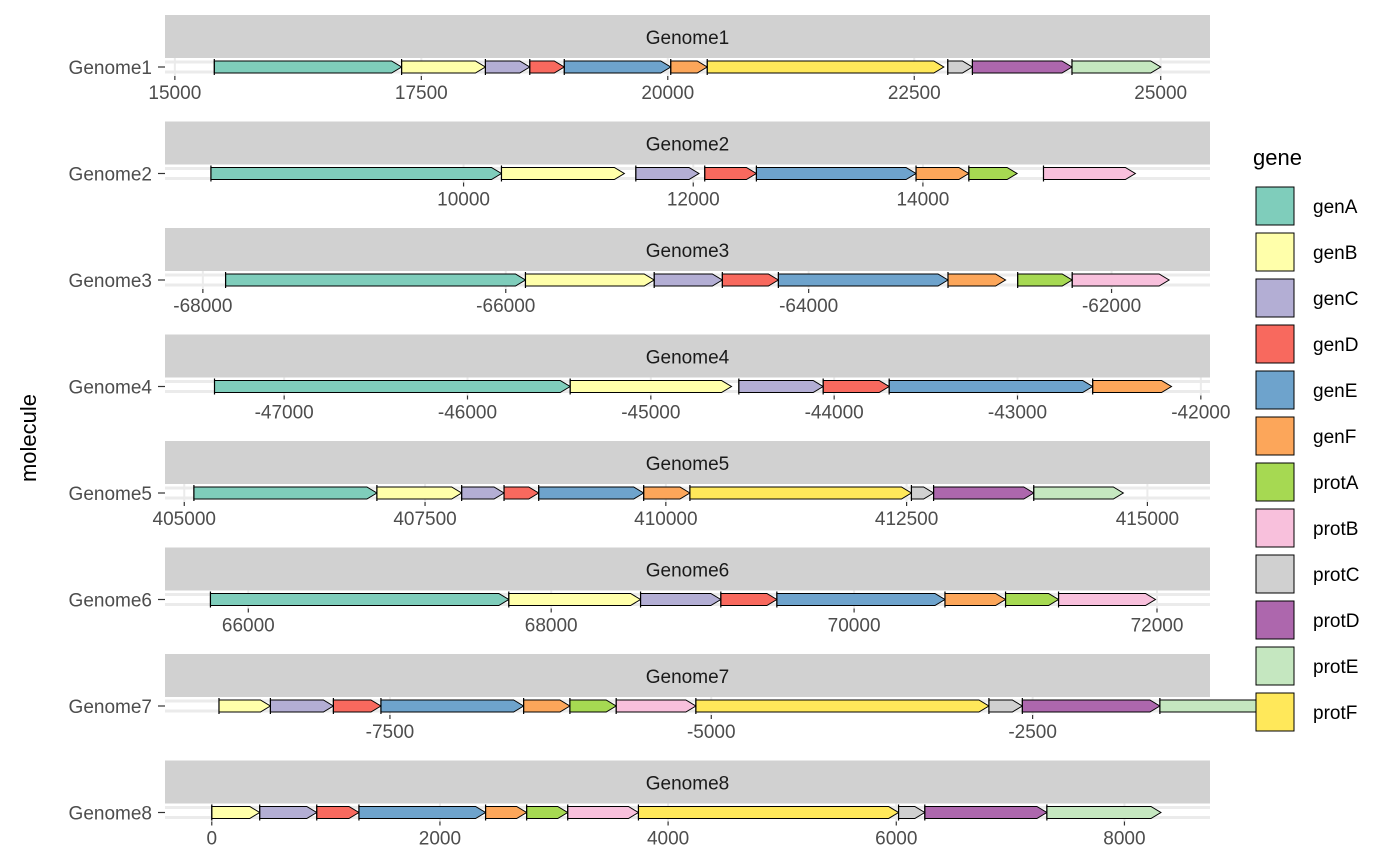 This screenshot has height=865, width=1400. What do you see at coordinates (1277, 157) in the screenshot?
I see `legend-title: gene` at bounding box center [1277, 157].